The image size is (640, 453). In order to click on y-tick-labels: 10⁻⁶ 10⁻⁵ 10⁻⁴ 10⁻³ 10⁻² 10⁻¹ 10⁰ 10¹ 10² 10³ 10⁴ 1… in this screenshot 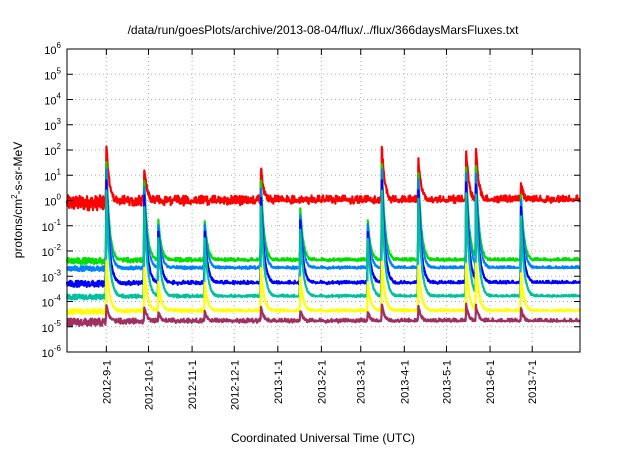, I will do `click(52, 200)`.